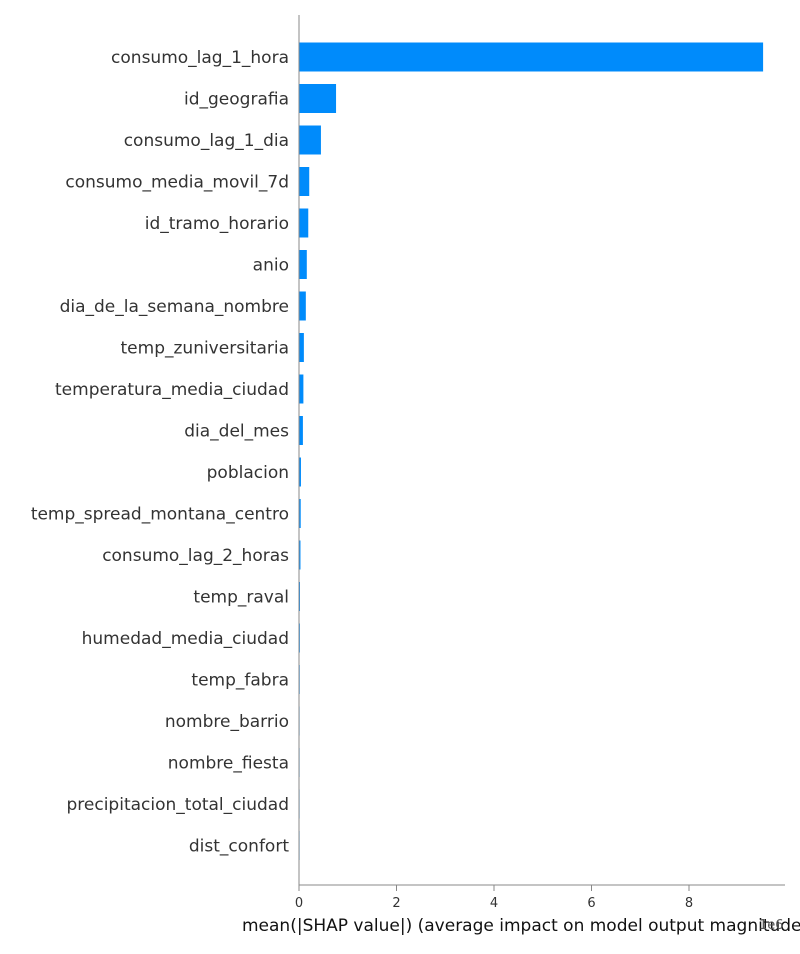 This screenshot has width=800, height=954. What do you see at coordinates (172, 390) in the screenshot?
I see `feature-label-temperatura-media-ciudad: temperatura_media_ciudad` at bounding box center [172, 390].